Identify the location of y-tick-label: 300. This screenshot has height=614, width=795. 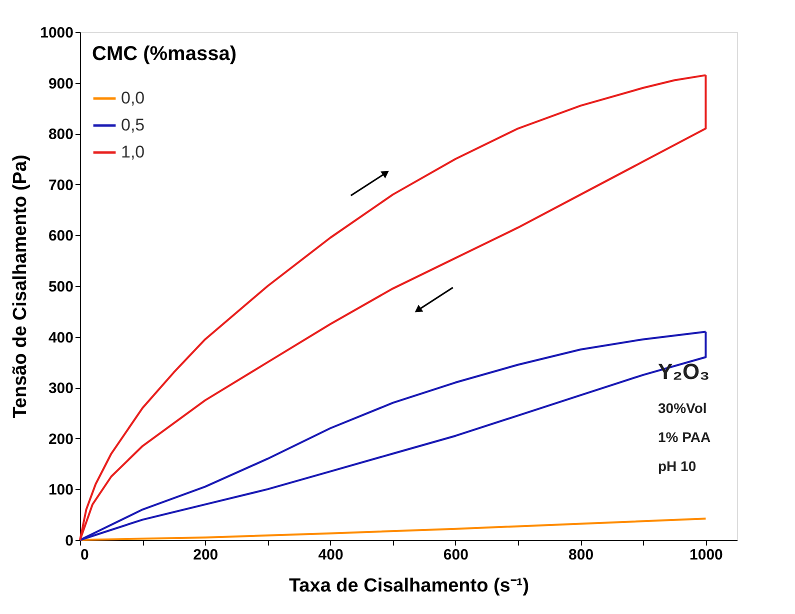
(61, 389).